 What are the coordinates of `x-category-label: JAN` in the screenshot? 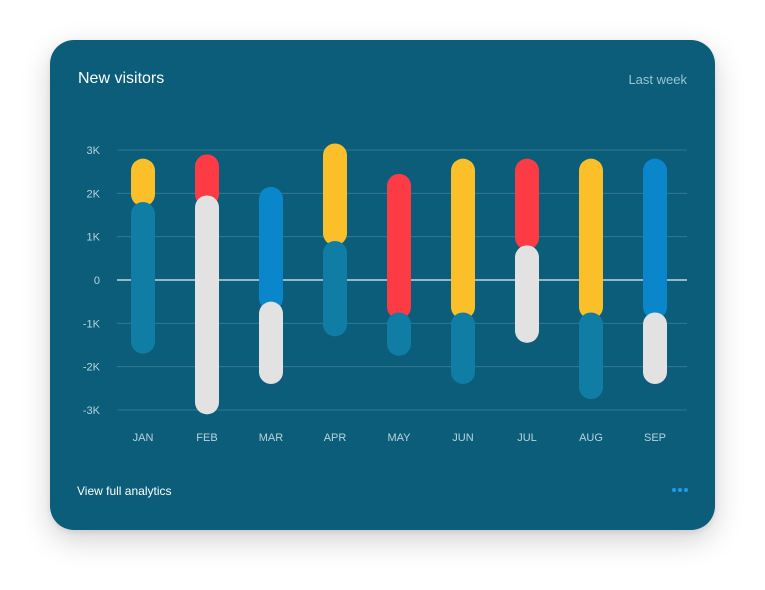 It's located at (143, 438).